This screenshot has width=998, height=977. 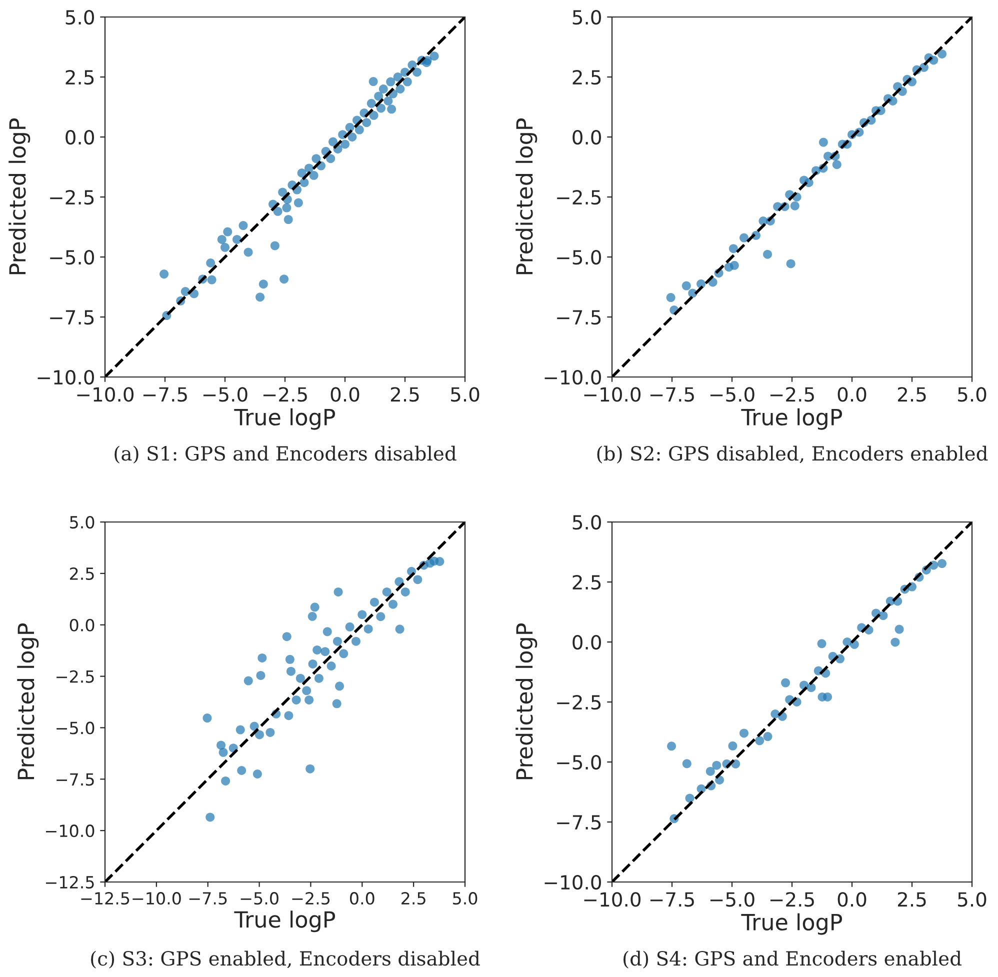 What do you see at coordinates (70, 882) in the screenshot?
I see `y-tick-label: −12.5` at bounding box center [70, 882].